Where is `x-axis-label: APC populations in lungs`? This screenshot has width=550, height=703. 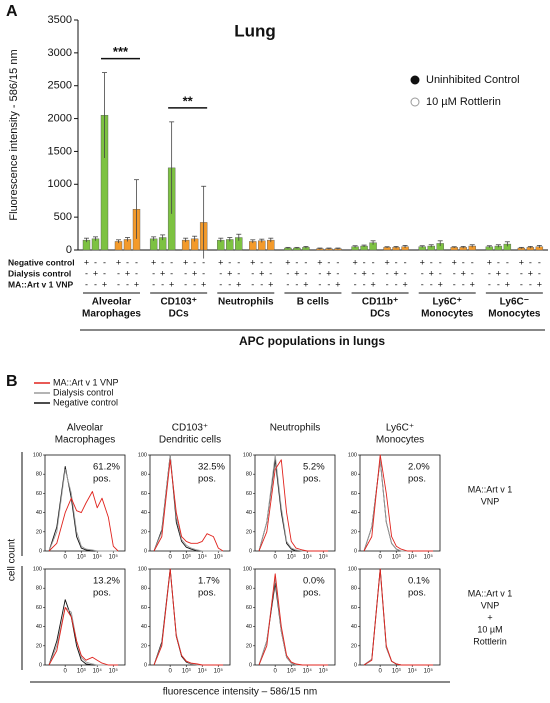 x-axis-label: APC populations in lungs is located at coordinates (312, 341).